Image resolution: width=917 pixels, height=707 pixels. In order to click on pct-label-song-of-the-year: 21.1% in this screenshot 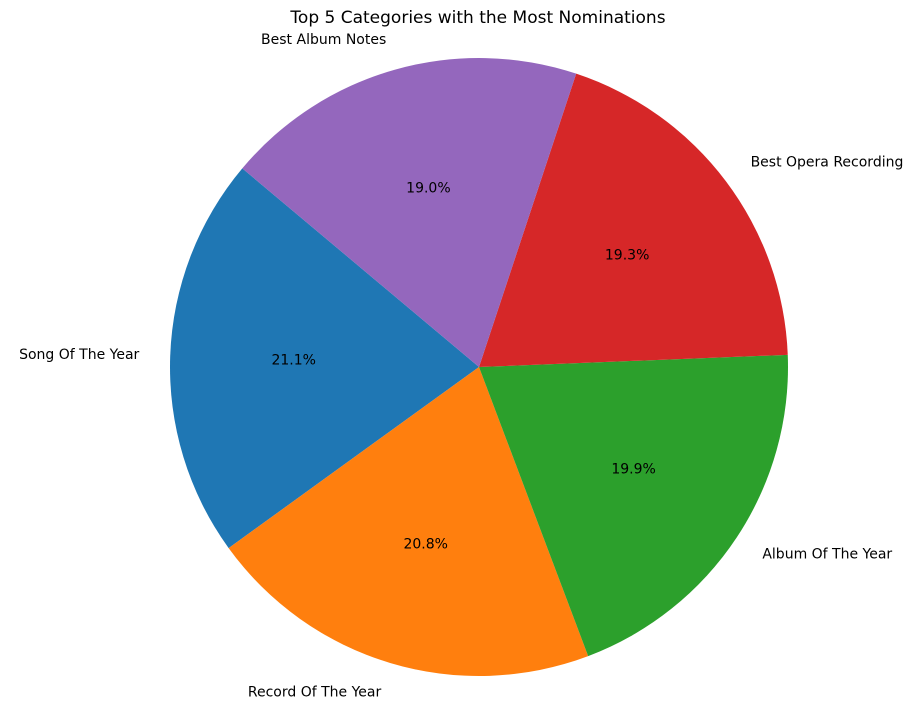, I will do `click(293, 360)`.